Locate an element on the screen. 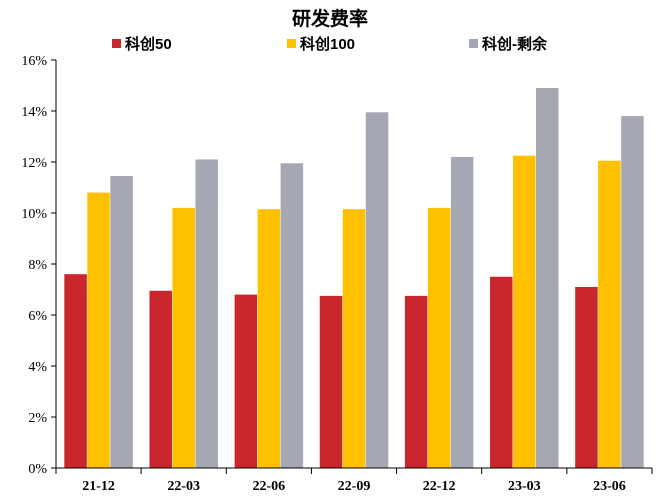 Image resolution: width=660 pixels, height=496 pixels. chart-title: 研发费率 is located at coordinates (329, 19).